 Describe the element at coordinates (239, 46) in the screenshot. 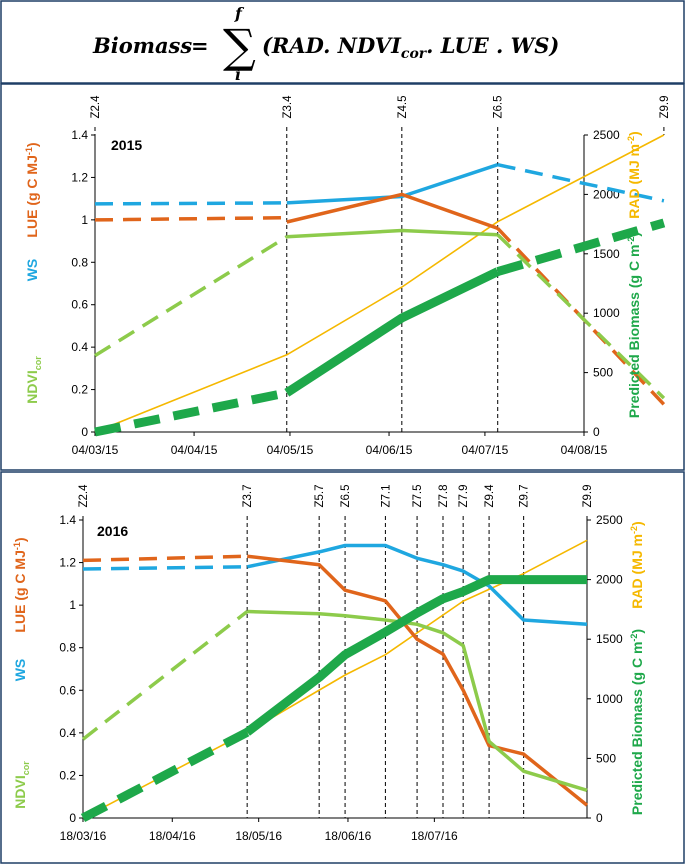

I see `equation-sigma: ∑` at that location.